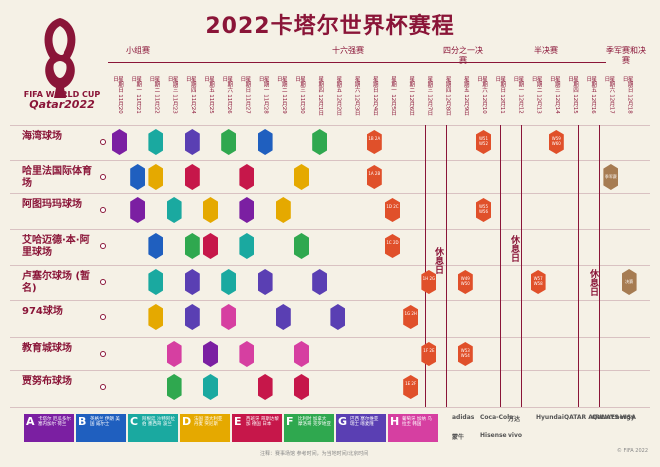  Describe the element at coordinates (393, 96) in the screenshot. I see `date-column-16: 星期一 12月5日` at that location.